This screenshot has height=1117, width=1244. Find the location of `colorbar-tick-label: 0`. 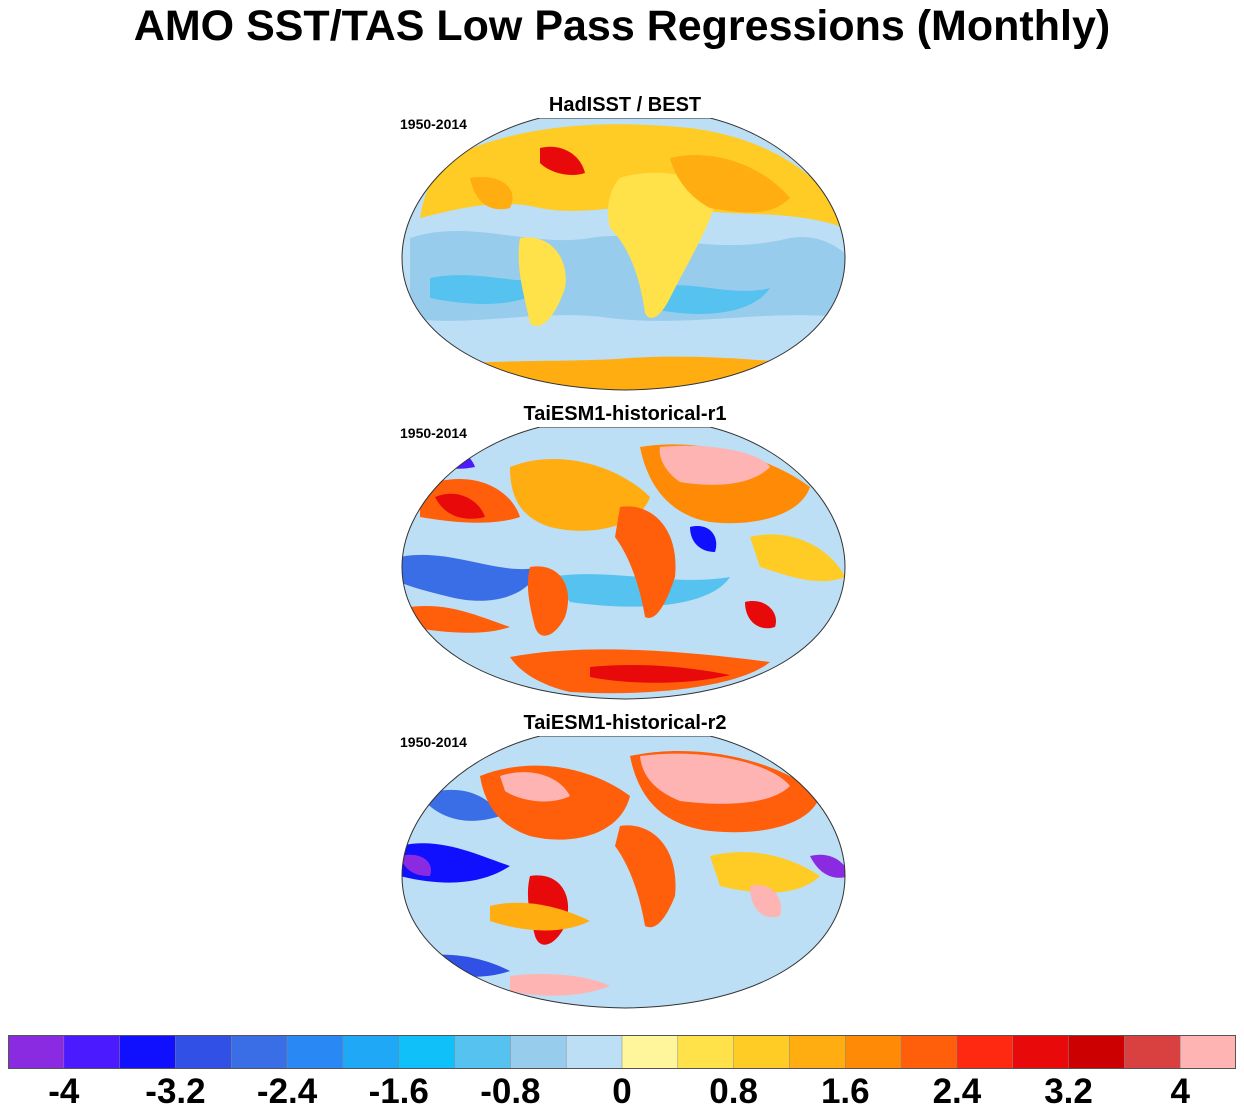

colorbar-tick-label: 0 is located at coordinates (622, 1091).